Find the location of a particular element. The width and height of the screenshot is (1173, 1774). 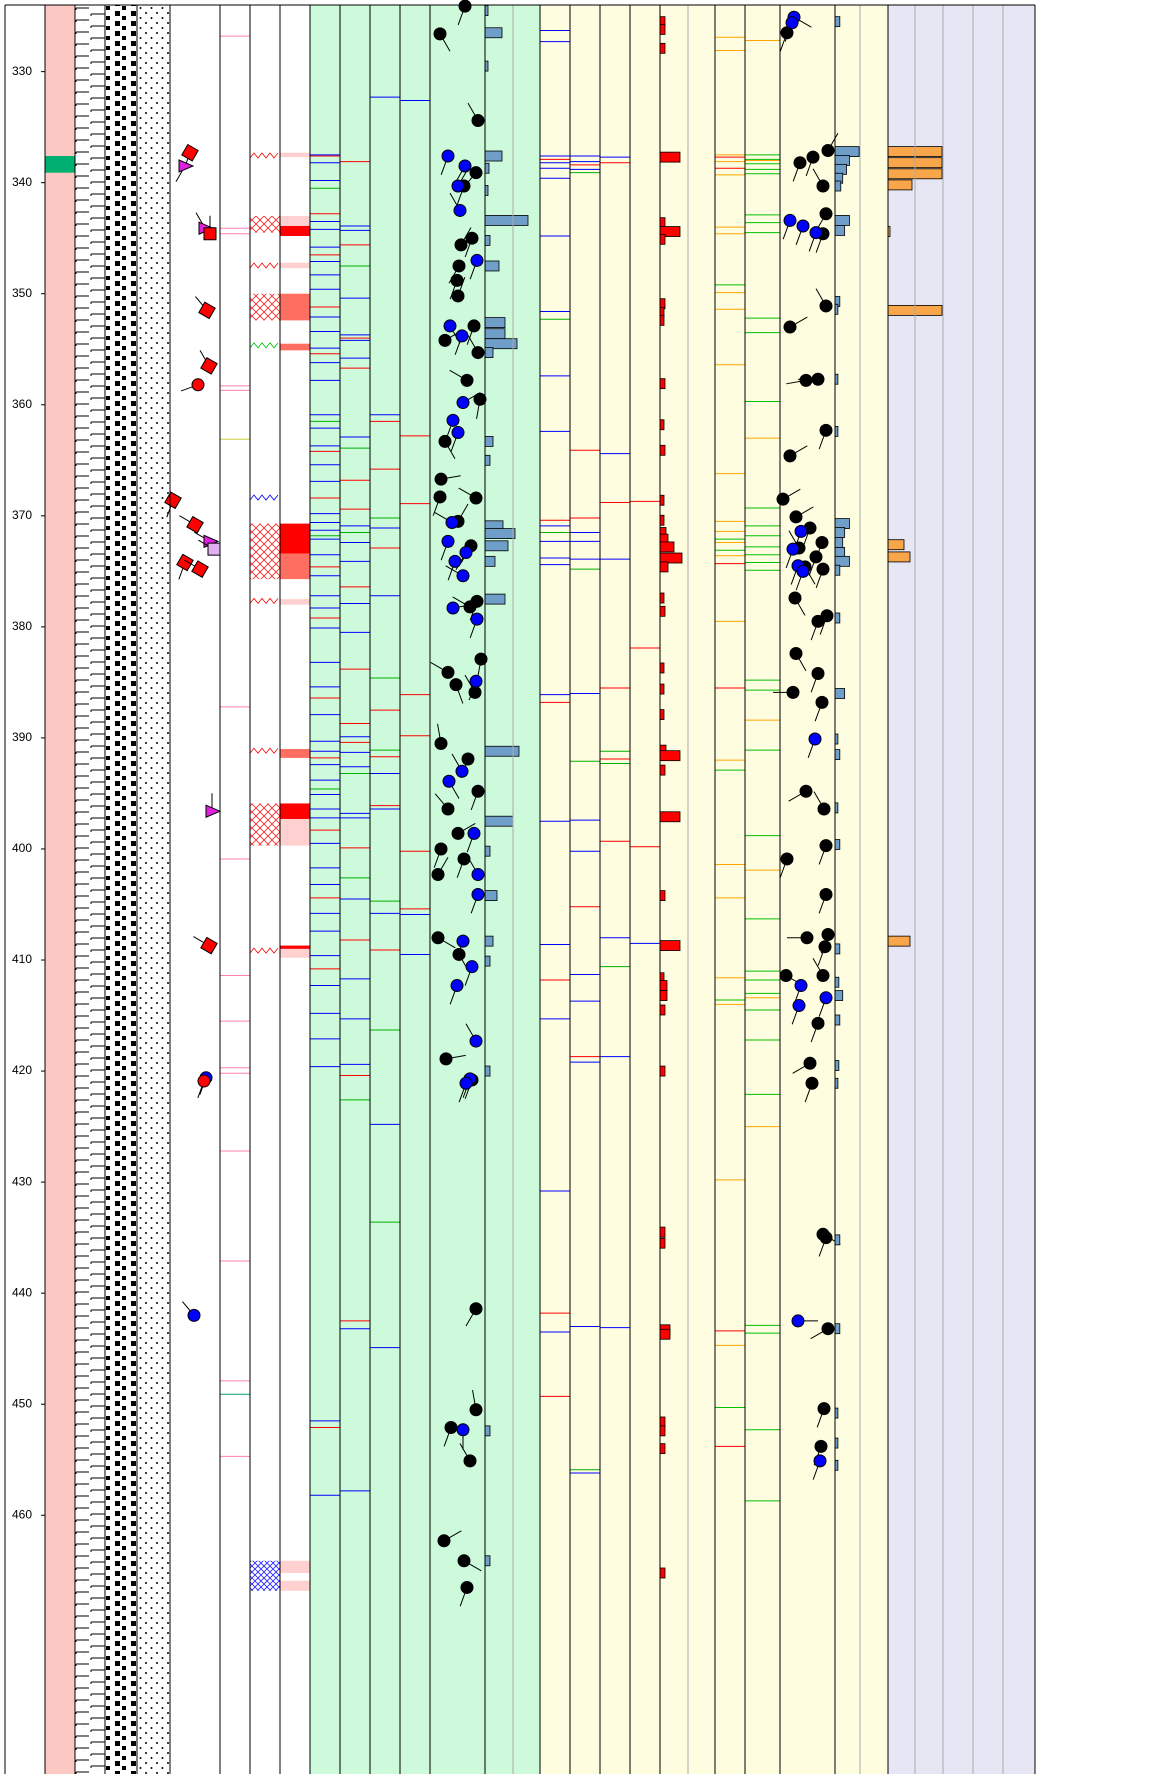

y-tick-label: 370 is located at coordinates (22, 515).